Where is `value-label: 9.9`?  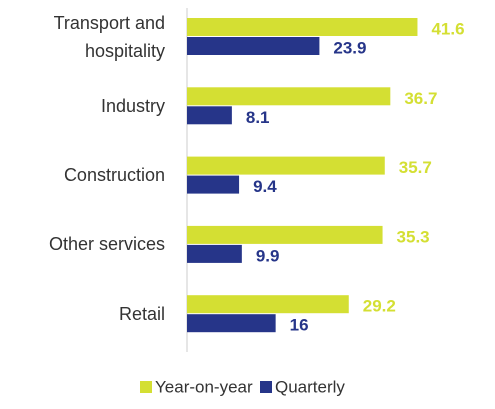 value-label: 9.9 is located at coordinates (268, 255).